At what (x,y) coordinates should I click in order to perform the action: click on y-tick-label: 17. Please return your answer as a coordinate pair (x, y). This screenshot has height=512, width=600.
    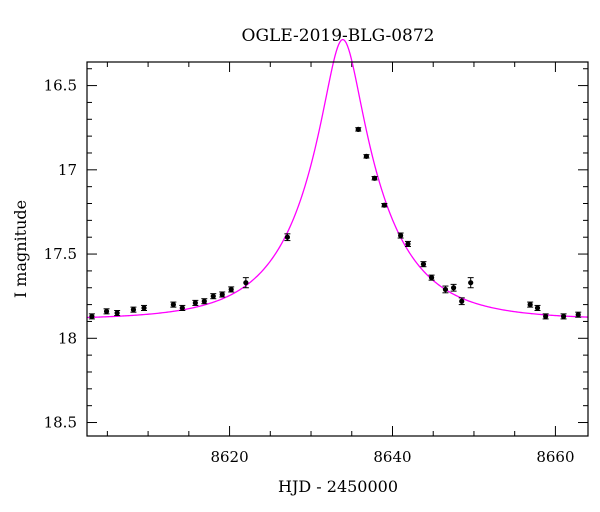
    Looking at the image, I should click on (67, 170).